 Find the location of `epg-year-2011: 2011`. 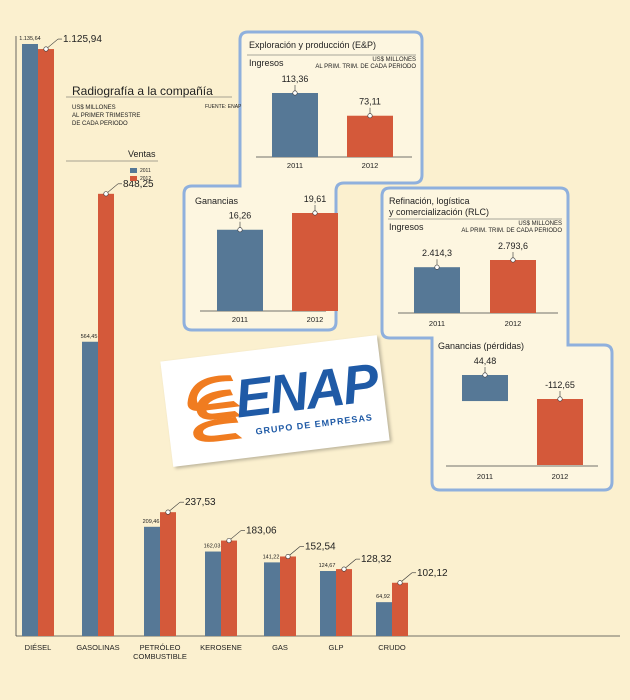

epg-year-2011: 2011 is located at coordinates (240, 319).